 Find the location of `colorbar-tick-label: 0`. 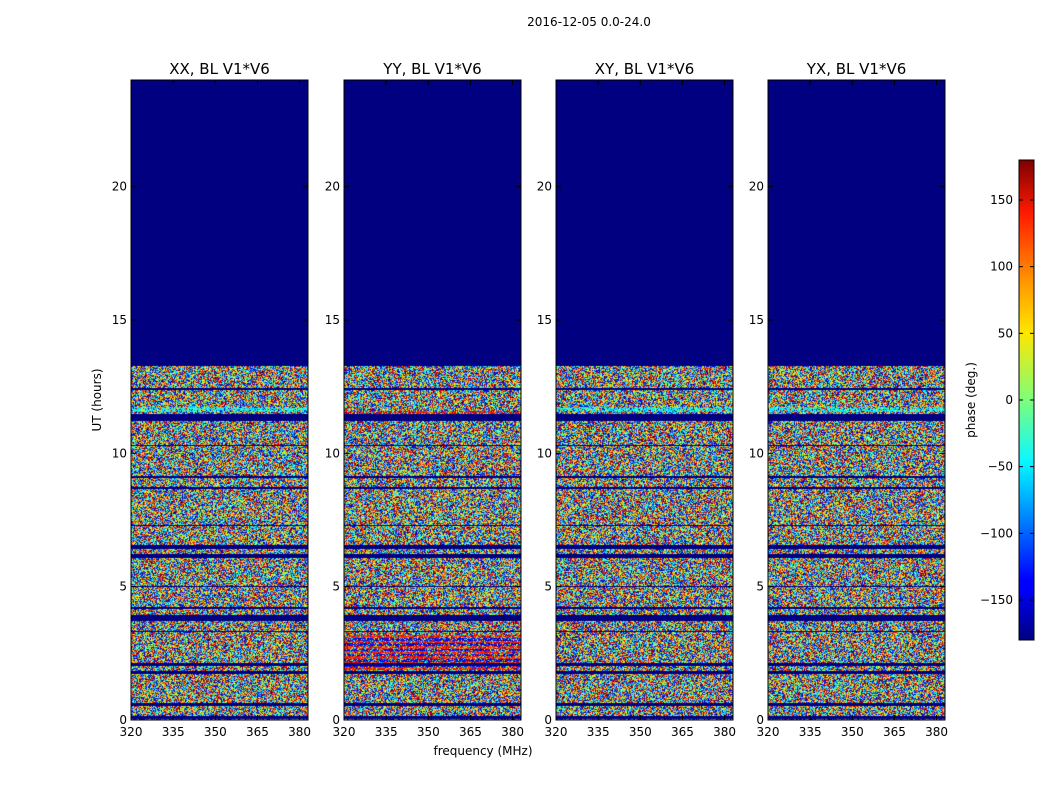

colorbar-tick-label: 0 is located at coordinates (1009, 400).